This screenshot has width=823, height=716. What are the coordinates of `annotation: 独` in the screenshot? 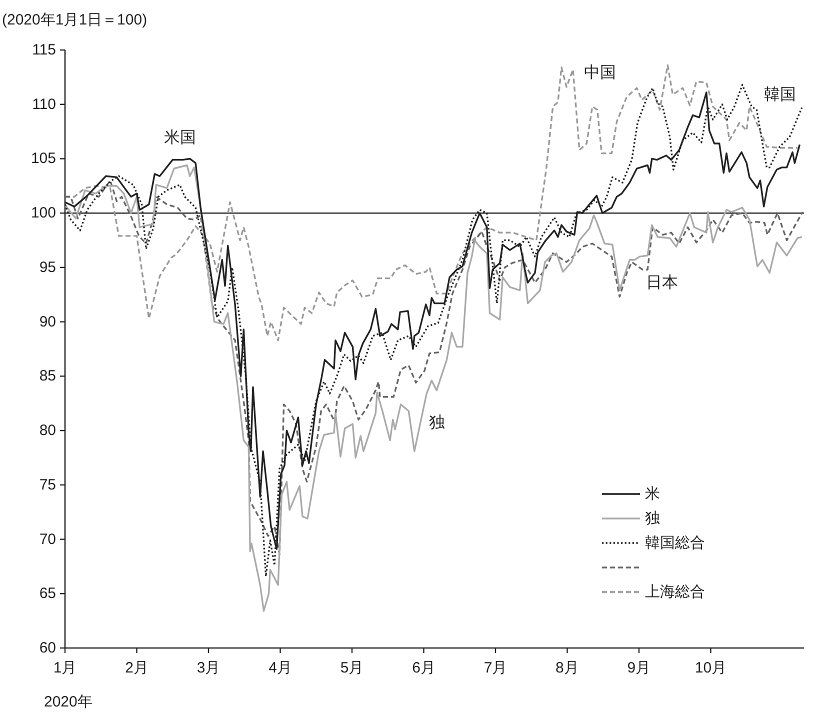 It's located at (437, 423).